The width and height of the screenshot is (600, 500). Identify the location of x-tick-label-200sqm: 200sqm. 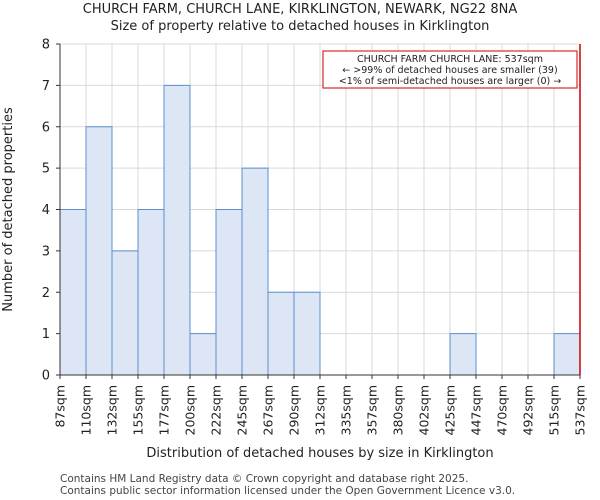
(190, 410).